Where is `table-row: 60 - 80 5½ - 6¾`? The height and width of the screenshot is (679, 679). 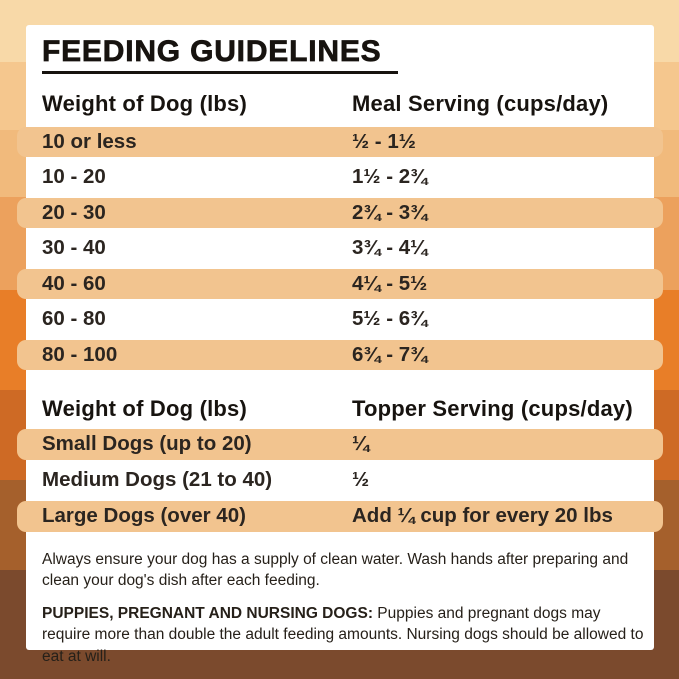 table-row: 60 - 80 5½ - 6¾ is located at coordinates (340, 320).